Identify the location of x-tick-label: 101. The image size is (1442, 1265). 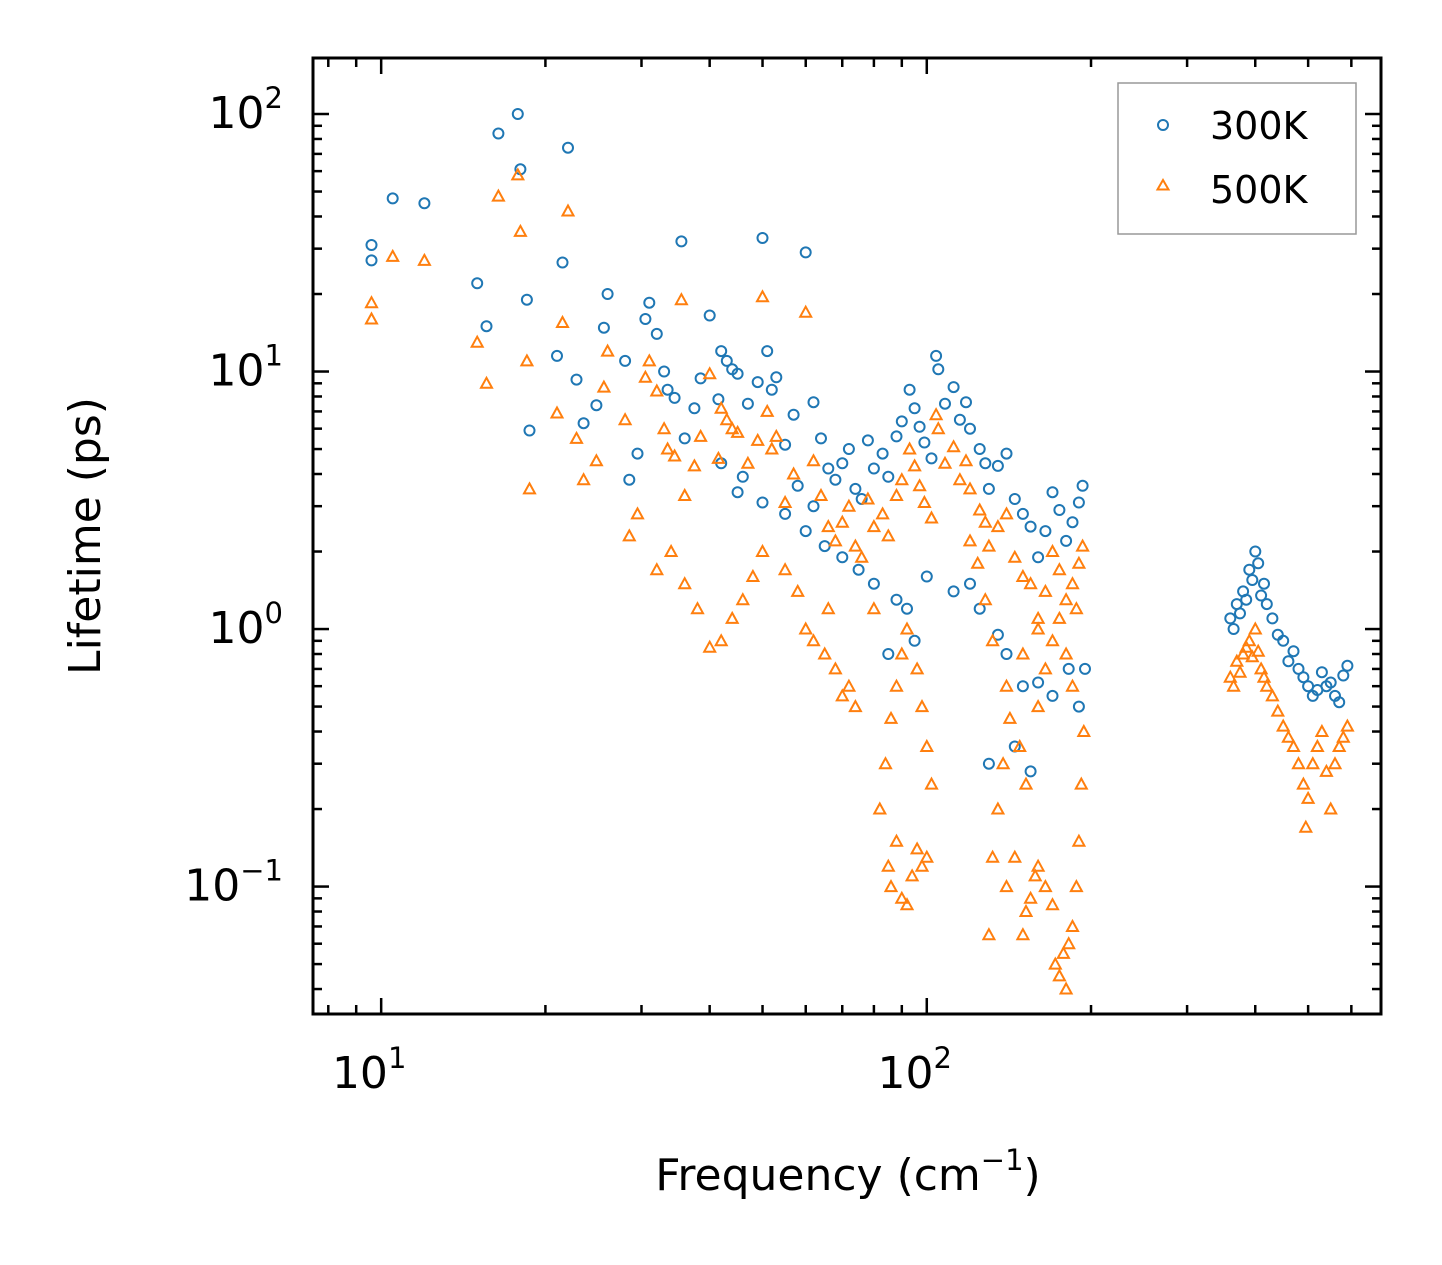
(369, 1070).